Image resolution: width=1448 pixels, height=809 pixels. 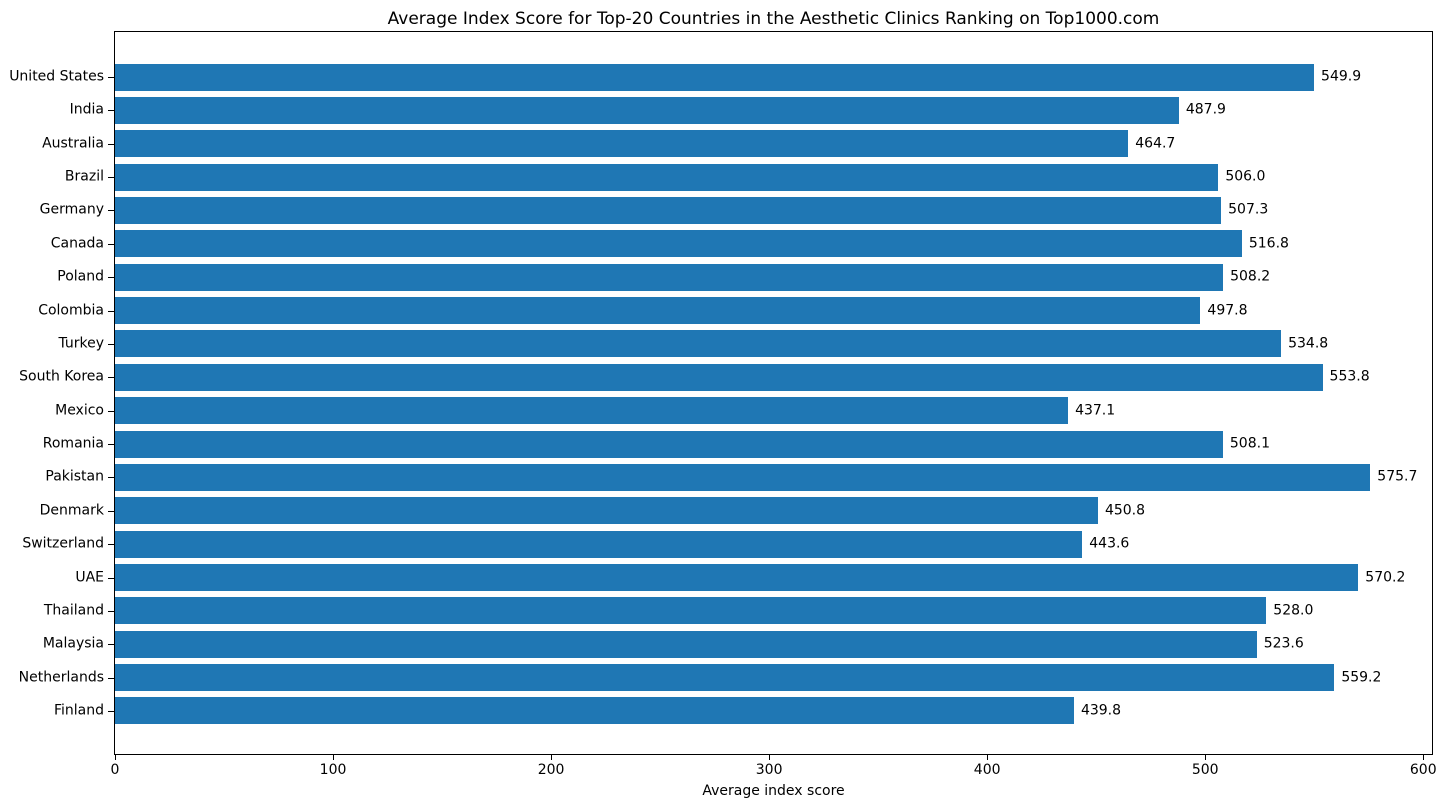 I want to click on value-label: 506.0, so click(x=1245, y=176).